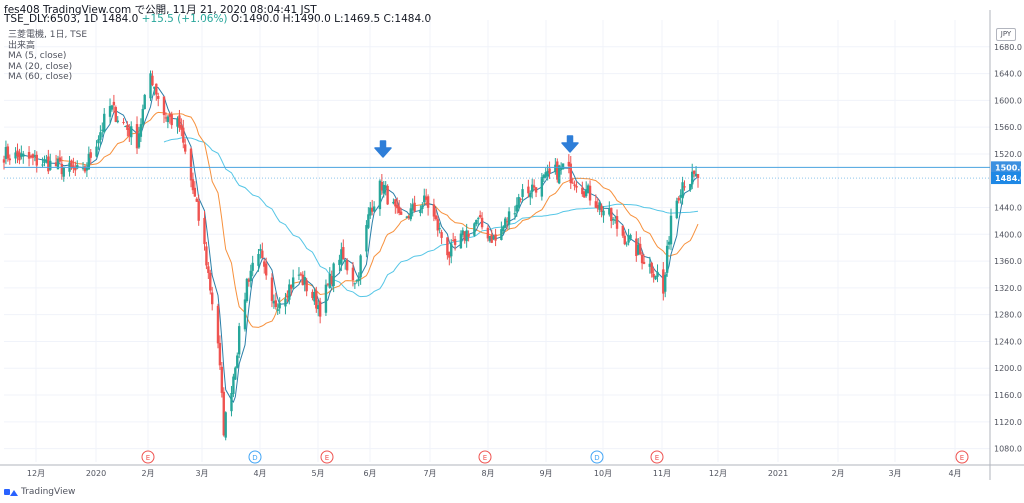 The image size is (1024, 503). I want to click on symbol-label: TSE_DLY:6503, 1D, so click(51, 19).